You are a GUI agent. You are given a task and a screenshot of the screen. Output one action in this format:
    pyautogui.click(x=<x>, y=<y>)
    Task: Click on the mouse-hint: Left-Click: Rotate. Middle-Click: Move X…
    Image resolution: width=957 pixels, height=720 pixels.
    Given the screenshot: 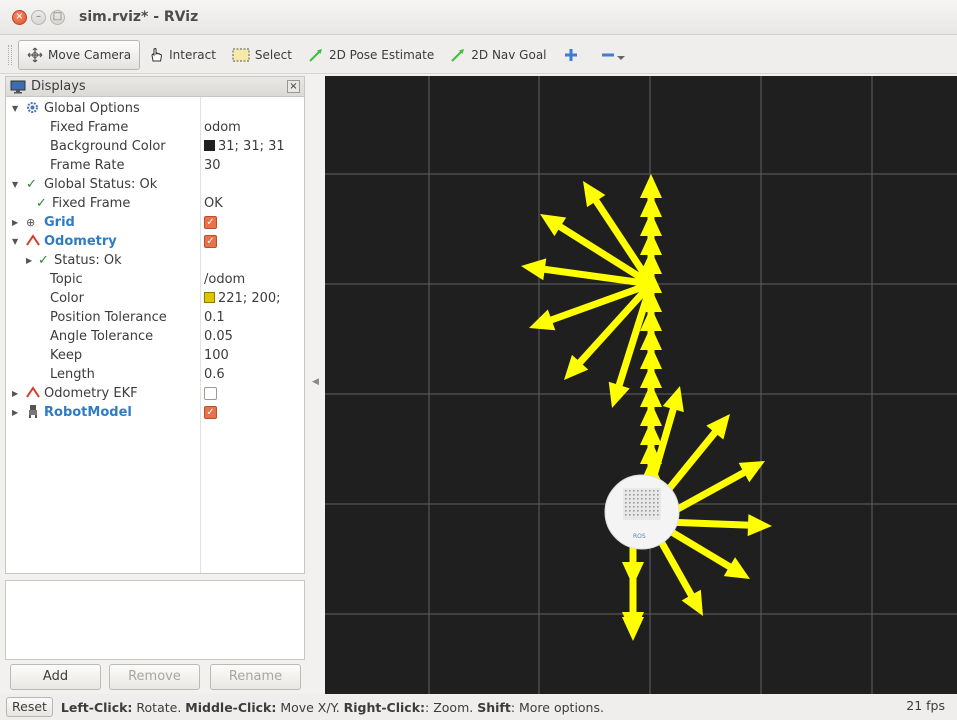 What is the action you would take?
    pyautogui.click(x=332, y=707)
    